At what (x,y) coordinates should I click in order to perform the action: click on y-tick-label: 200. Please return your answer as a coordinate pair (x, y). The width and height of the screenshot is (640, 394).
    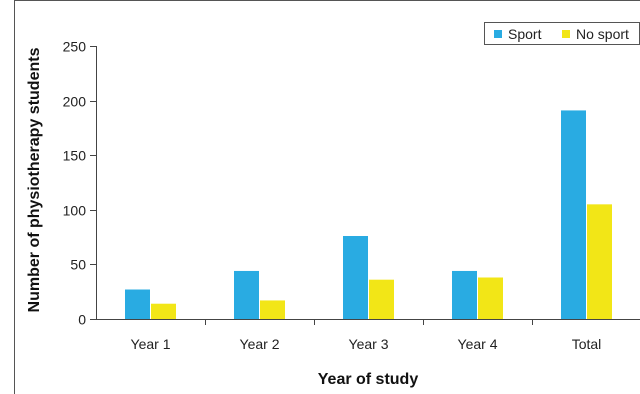
    Looking at the image, I should click on (75, 102).